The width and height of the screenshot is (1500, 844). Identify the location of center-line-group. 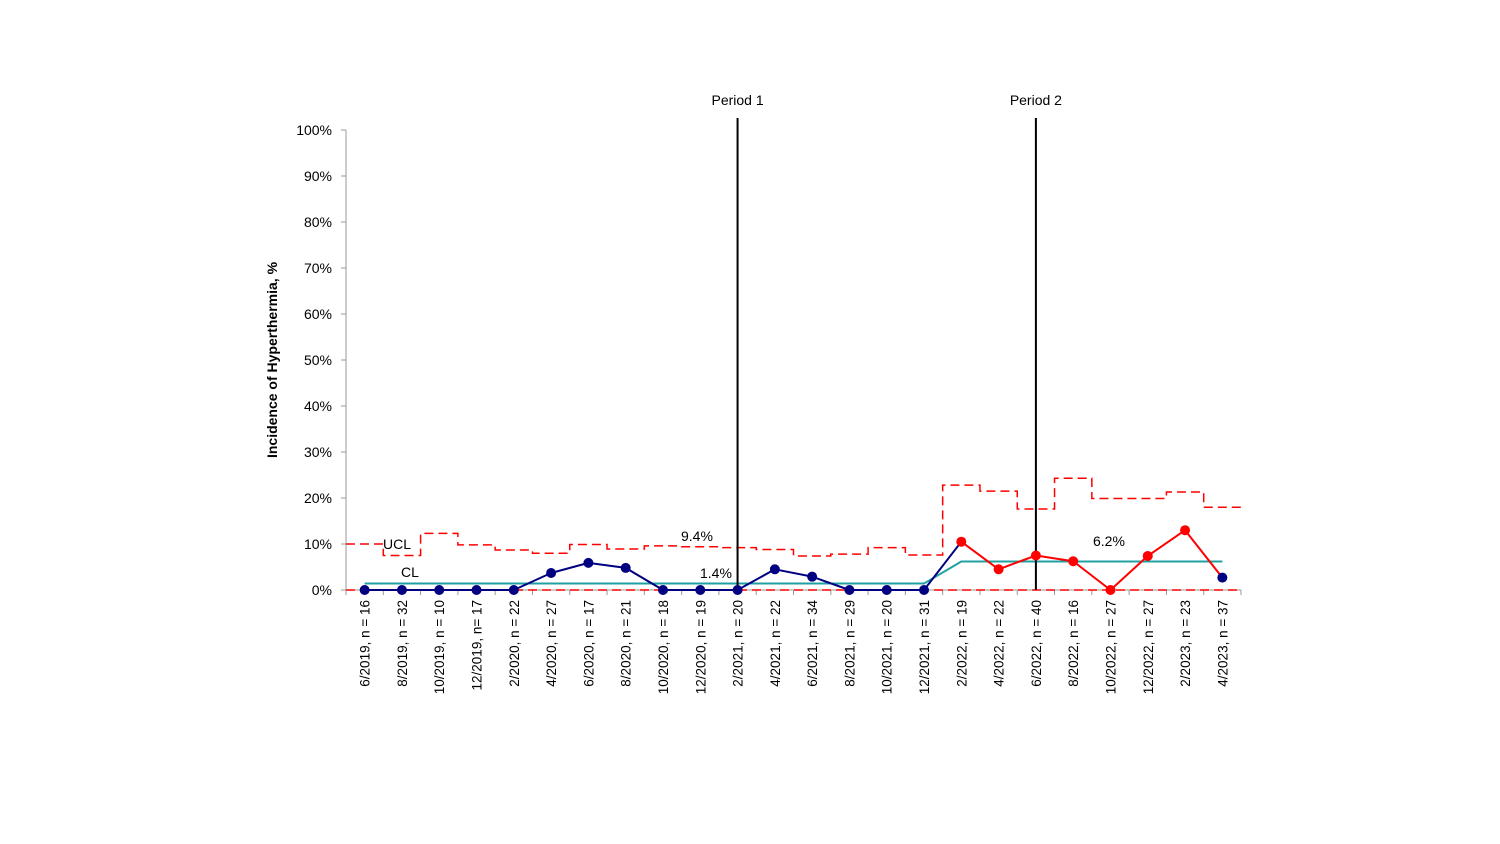
(793, 572).